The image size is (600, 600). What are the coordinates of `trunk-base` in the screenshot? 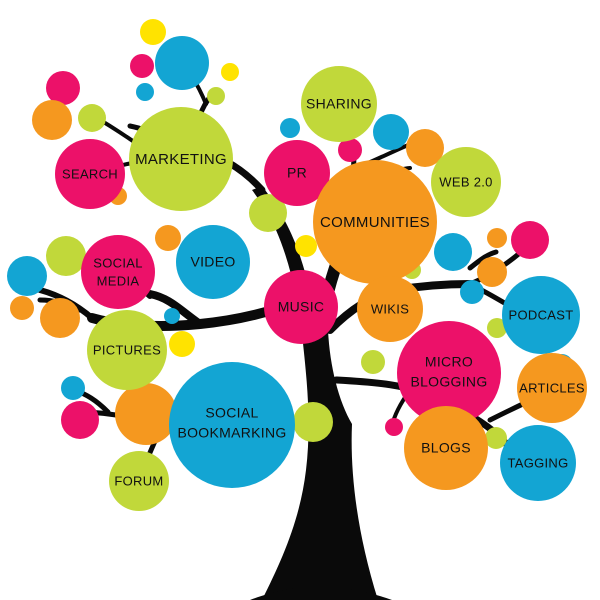 It's located at (321, 593).